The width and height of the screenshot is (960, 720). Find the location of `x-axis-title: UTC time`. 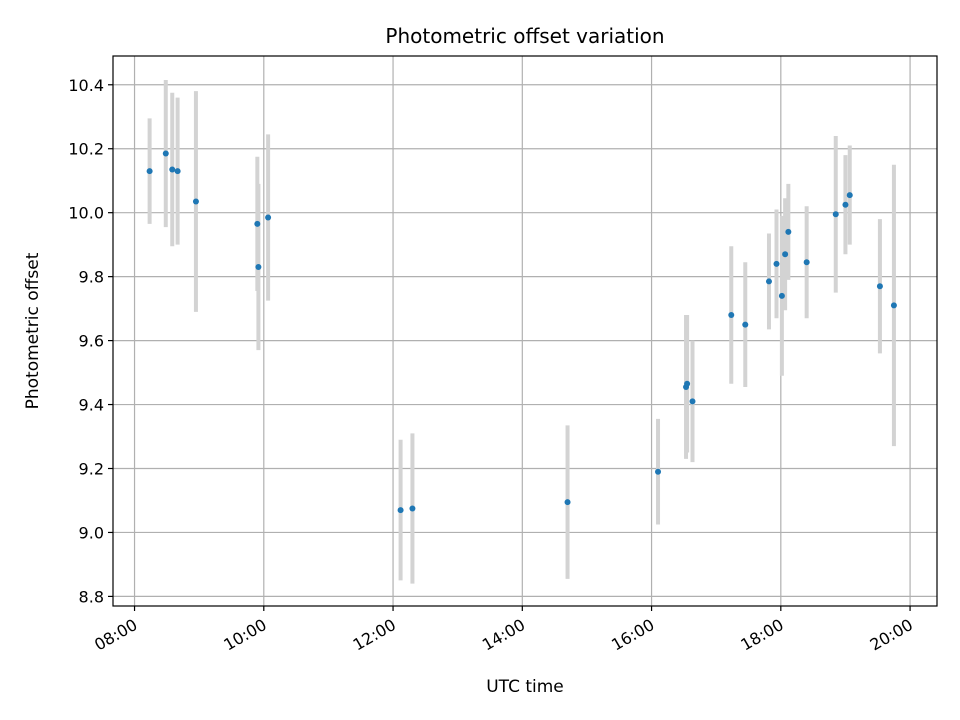

x-axis-title: UTC time is located at coordinates (525, 687).